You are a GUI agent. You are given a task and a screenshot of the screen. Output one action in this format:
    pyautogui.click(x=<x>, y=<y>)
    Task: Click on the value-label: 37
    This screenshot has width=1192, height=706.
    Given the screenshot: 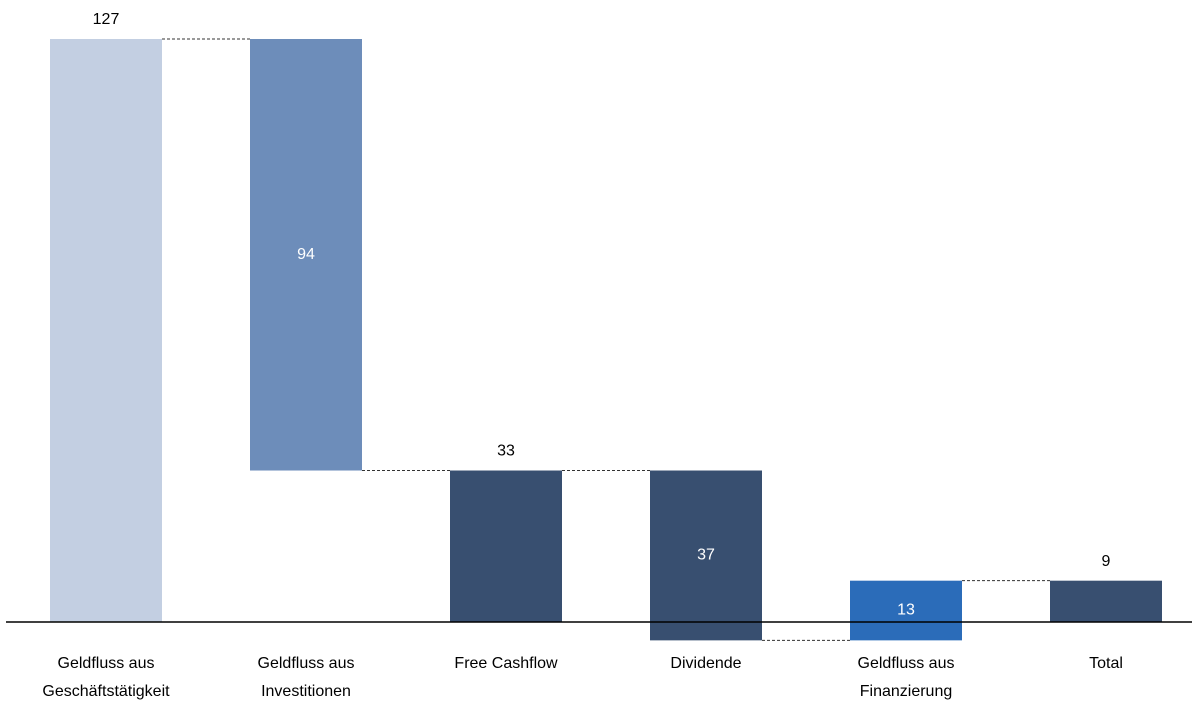 What is the action you would take?
    pyautogui.click(x=706, y=555)
    